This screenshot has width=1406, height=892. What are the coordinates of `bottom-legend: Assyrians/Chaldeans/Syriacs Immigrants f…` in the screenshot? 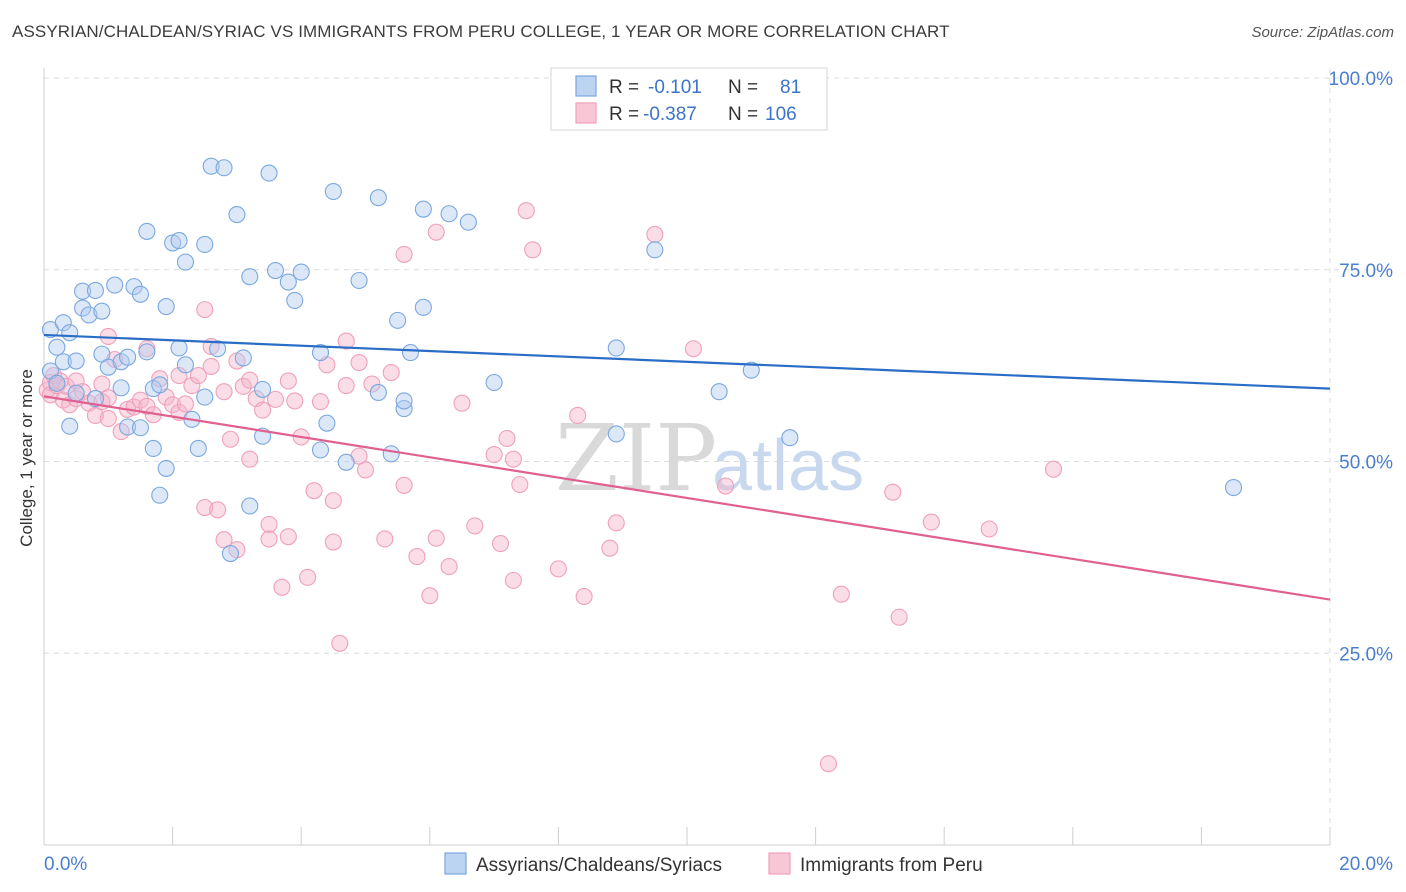 It's located at (713, 864).